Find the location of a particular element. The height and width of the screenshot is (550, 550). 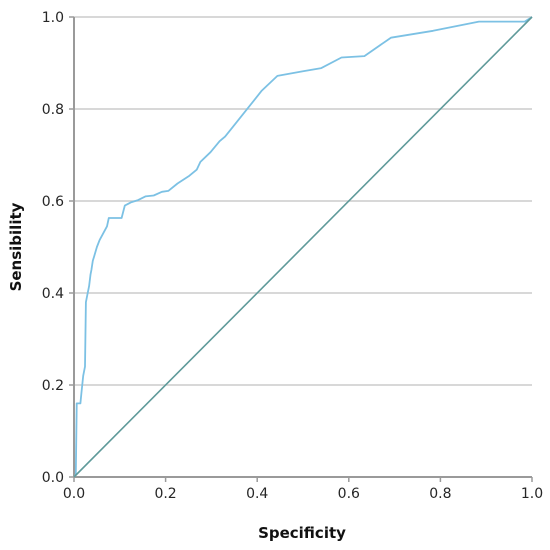

y-tick-label-4: 0.8 is located at coordinates (53, 110).